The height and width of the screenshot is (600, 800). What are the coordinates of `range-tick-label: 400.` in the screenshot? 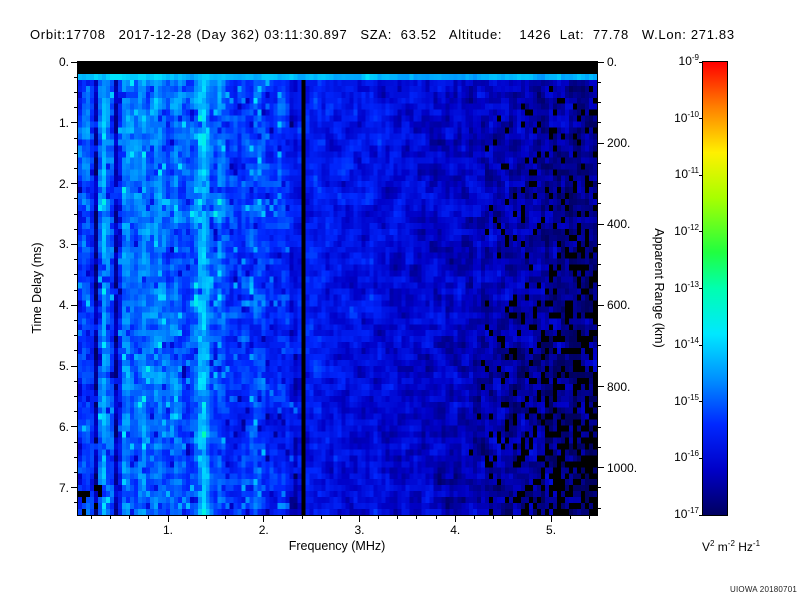 It's located at (619, 224).